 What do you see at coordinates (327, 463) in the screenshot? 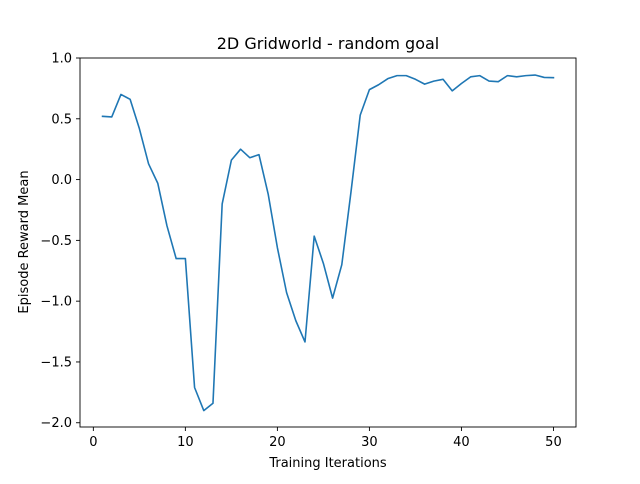
I see `x-axis-label: Training Iterations` at bounding box center [327, 463].